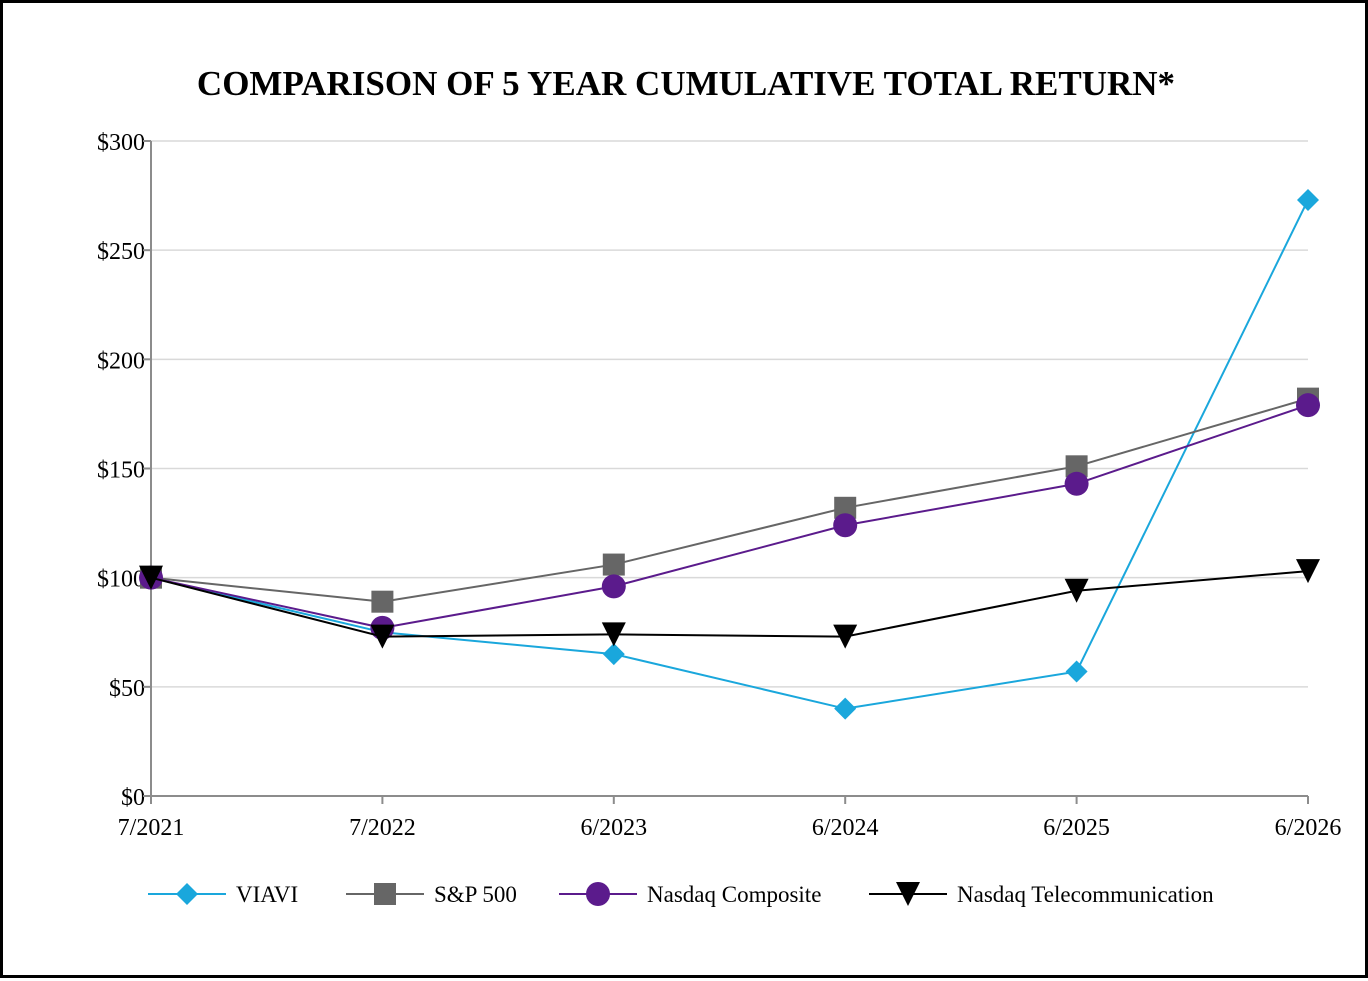 The height and width of the screenshot is (981, 1368). Describe the element at coordinates (1085, 894) in the screenshot. I see `legend-label: Nasdaq Telecommunication` at that location.